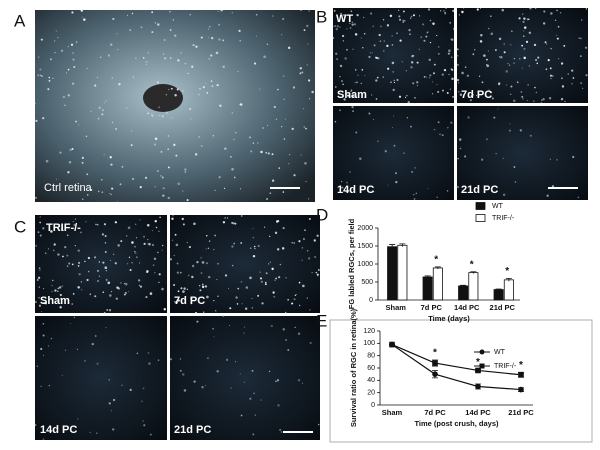 The width and height of the screenshot is (600, 450). I want to click on panel-label: D, so click(322, 214).